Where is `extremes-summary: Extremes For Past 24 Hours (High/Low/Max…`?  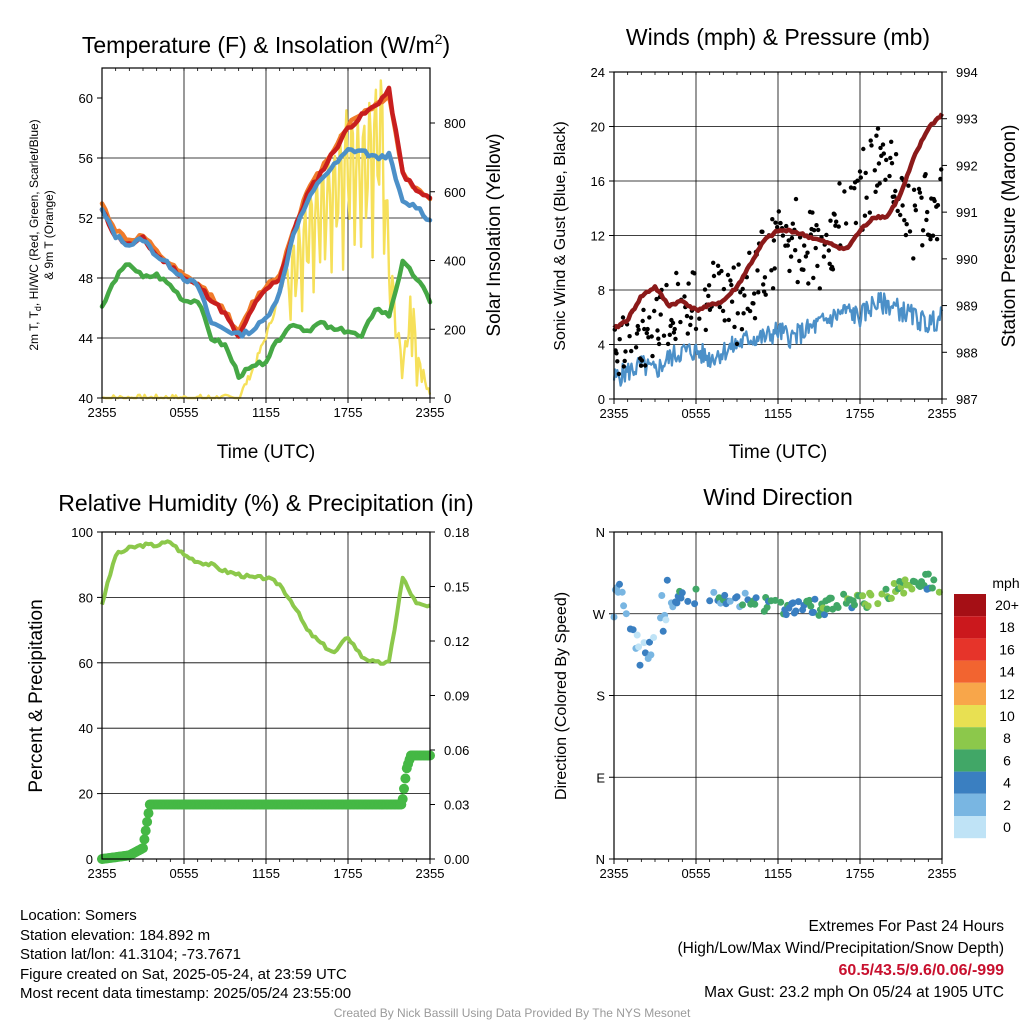 extremes-summary: Extremes For Past 24 Hours (High/Low/Max… is located at coordinates (841, 960).